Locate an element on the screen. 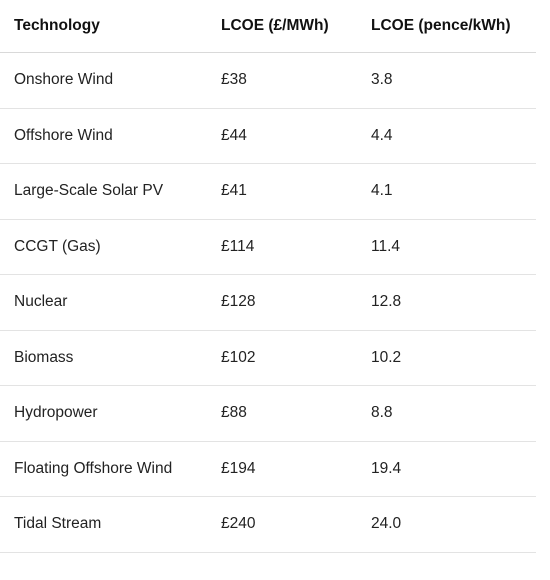 The image size is (550, 580). cell-lcoe-pence-kwh: 3.8 is located at coordinates (453, 80).